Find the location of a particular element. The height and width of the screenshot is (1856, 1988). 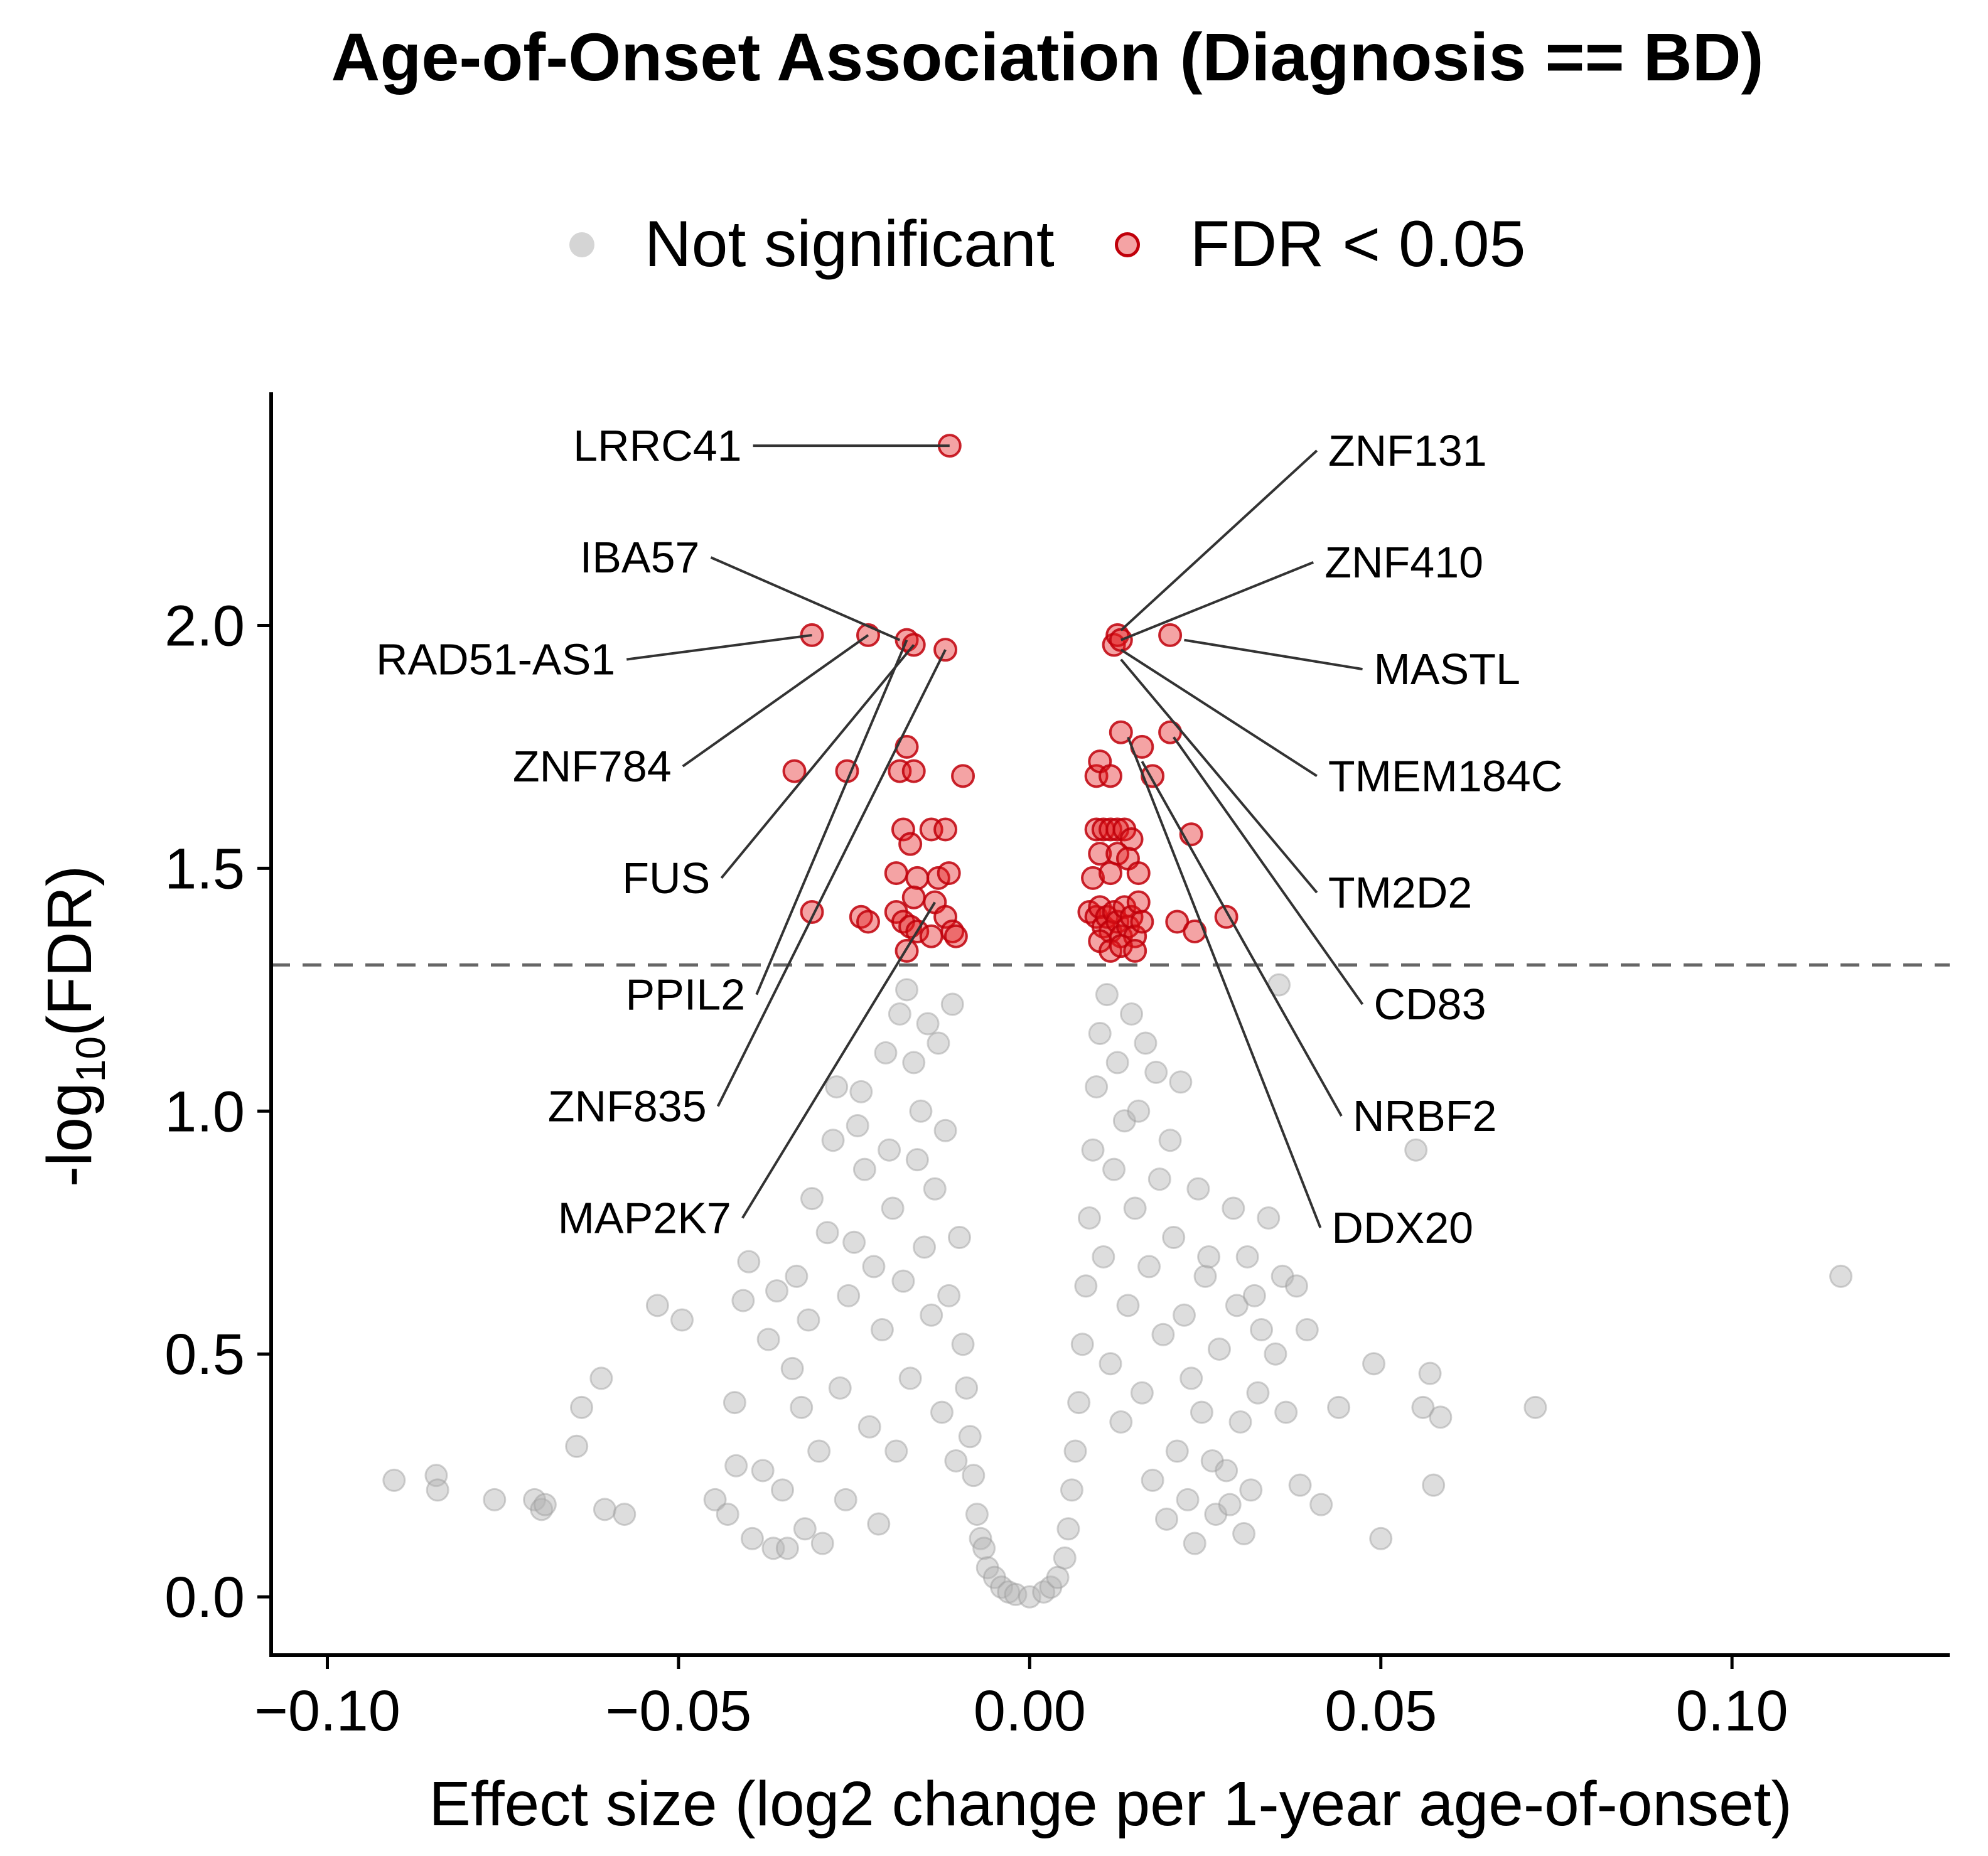

significant-points is located at coordinates (1010, 698).